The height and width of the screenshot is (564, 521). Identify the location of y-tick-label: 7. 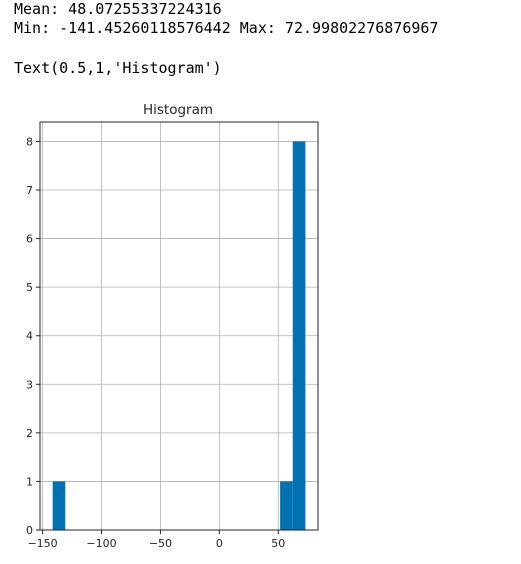
(29, 190).